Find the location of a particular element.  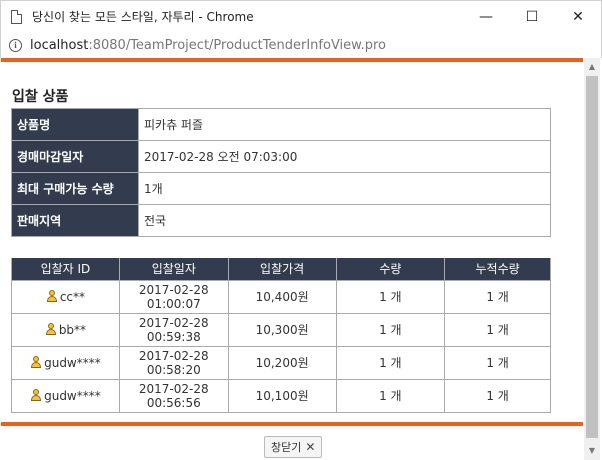

bid-table-header: 입찰자 ID 입찰일자 입찰가격 수량 누적수량 is located at coordinates (281, 269).